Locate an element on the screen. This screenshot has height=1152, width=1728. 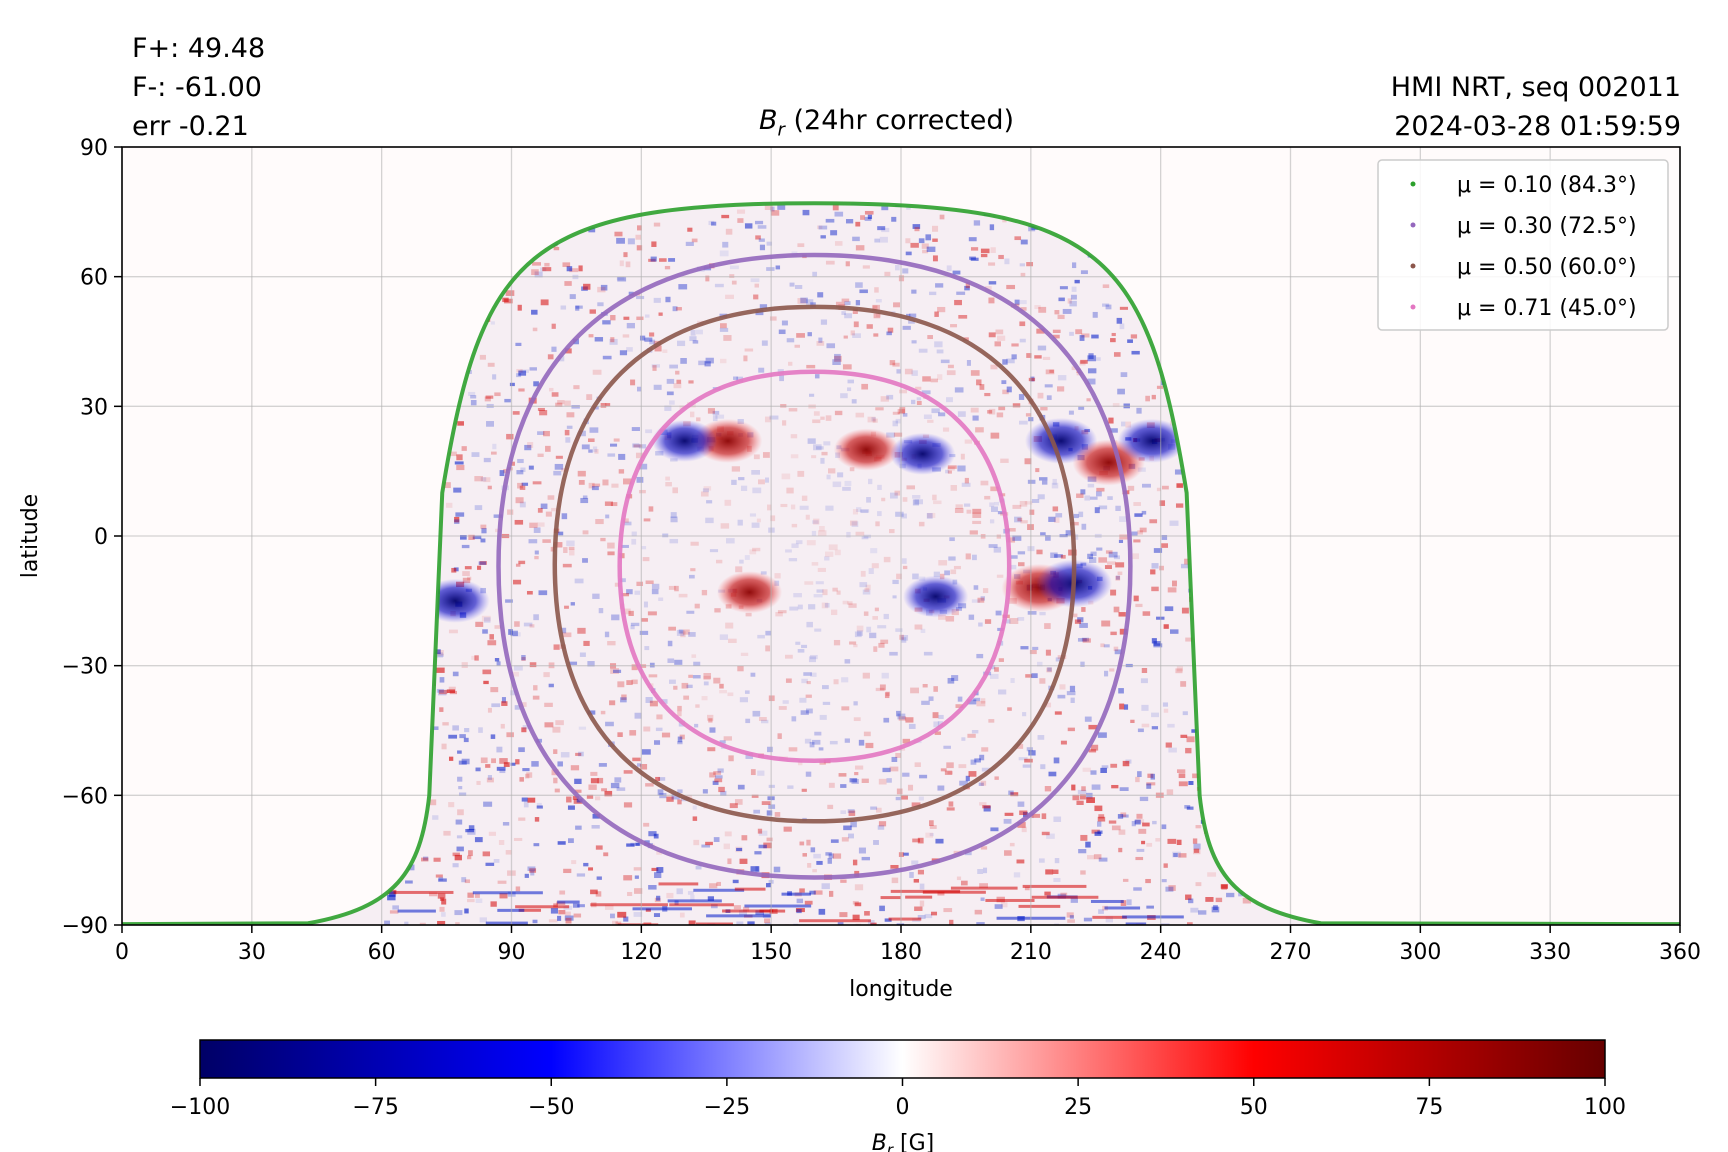
x-tick-label: 330 is located at coordinates (1550, 952).